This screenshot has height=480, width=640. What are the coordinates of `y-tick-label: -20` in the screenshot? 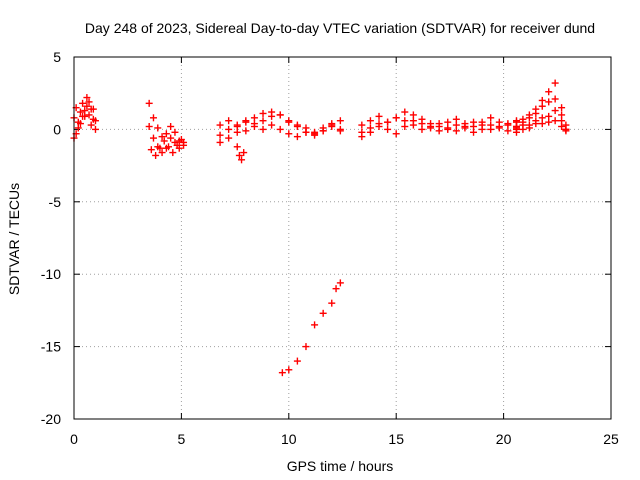 It's located at (51, 419).